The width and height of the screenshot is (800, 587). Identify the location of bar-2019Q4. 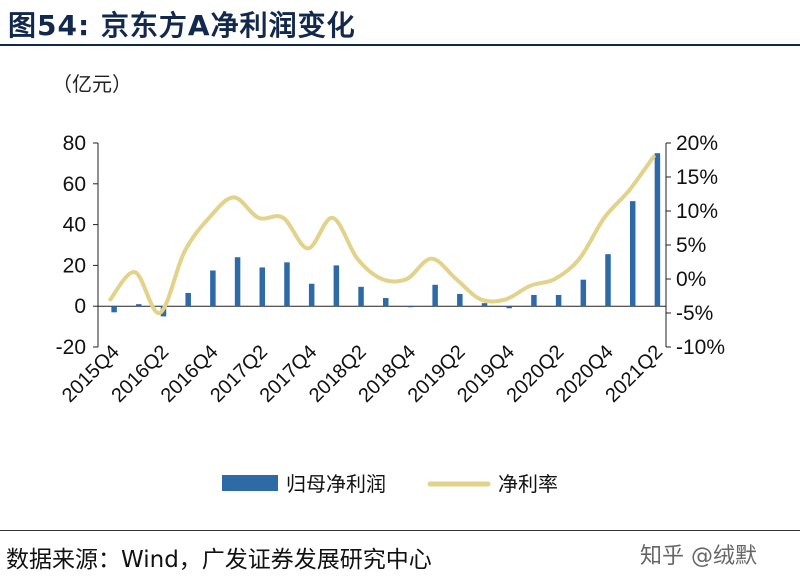
(509, 307).